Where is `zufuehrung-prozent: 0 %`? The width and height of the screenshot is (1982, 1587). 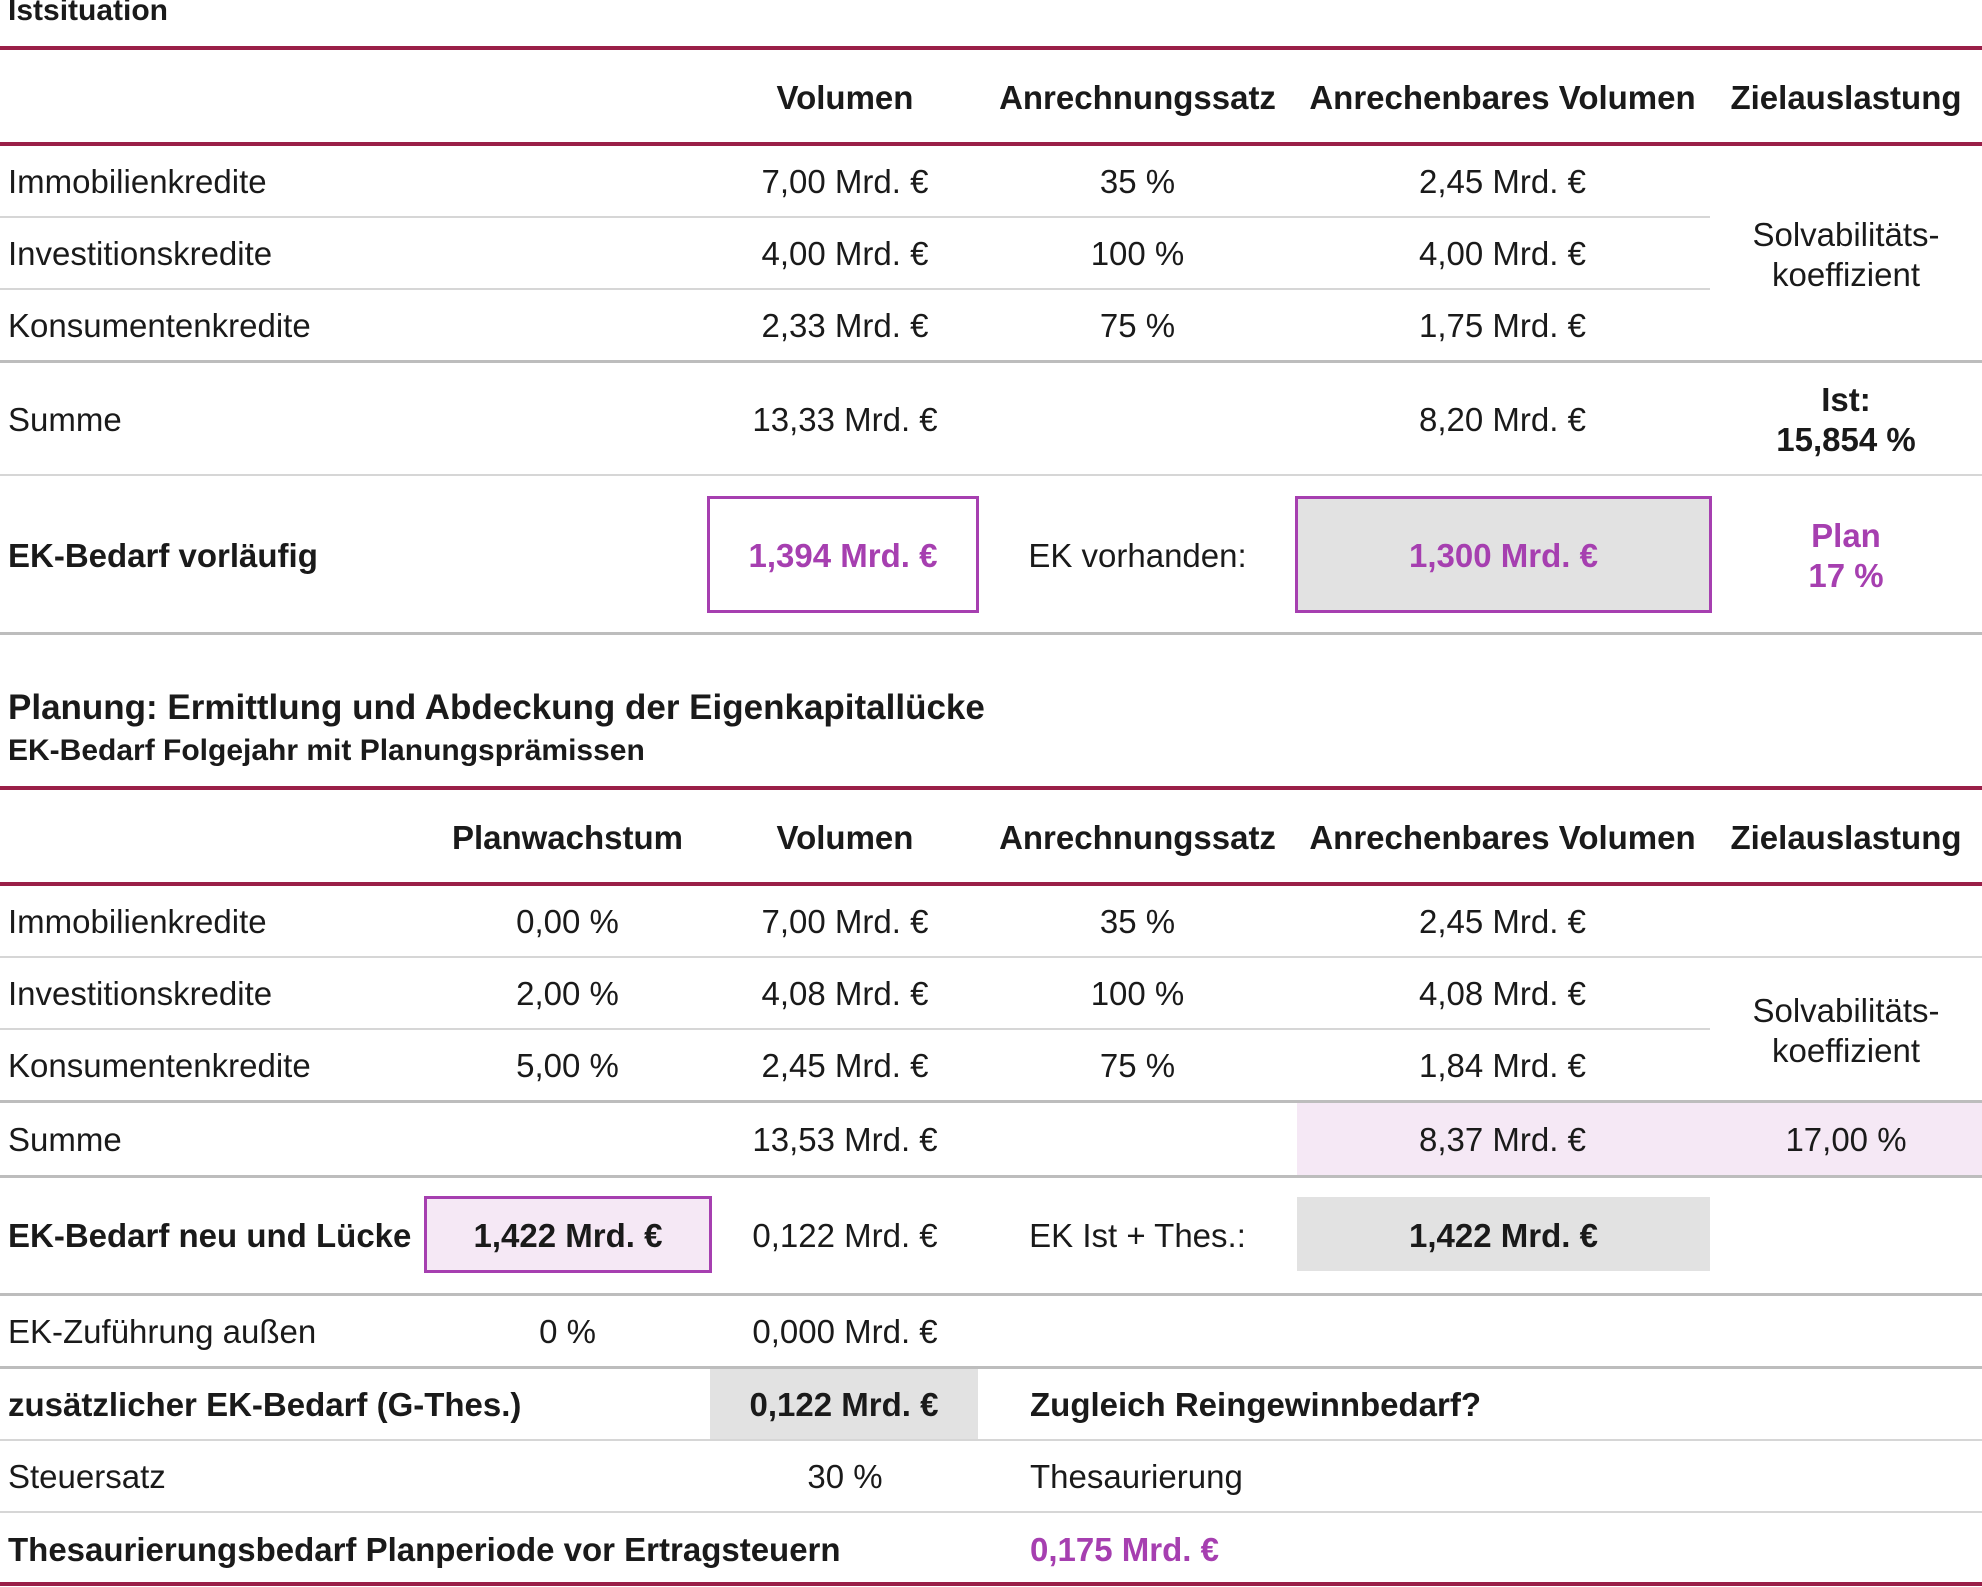
zufuehrung-prozent: 0 % is located at coordinates (567, 1331).